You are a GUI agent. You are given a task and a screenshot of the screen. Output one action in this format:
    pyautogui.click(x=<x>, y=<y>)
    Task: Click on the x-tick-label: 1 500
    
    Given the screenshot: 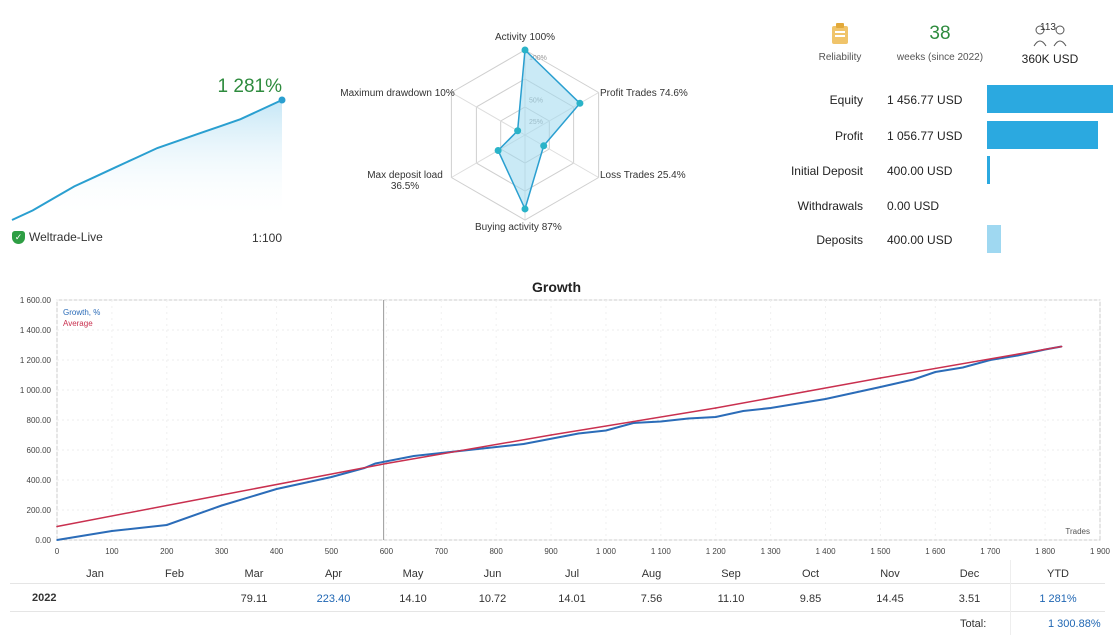 What is the action you would take?
    pyautogui.click(x=880, y=551)
    